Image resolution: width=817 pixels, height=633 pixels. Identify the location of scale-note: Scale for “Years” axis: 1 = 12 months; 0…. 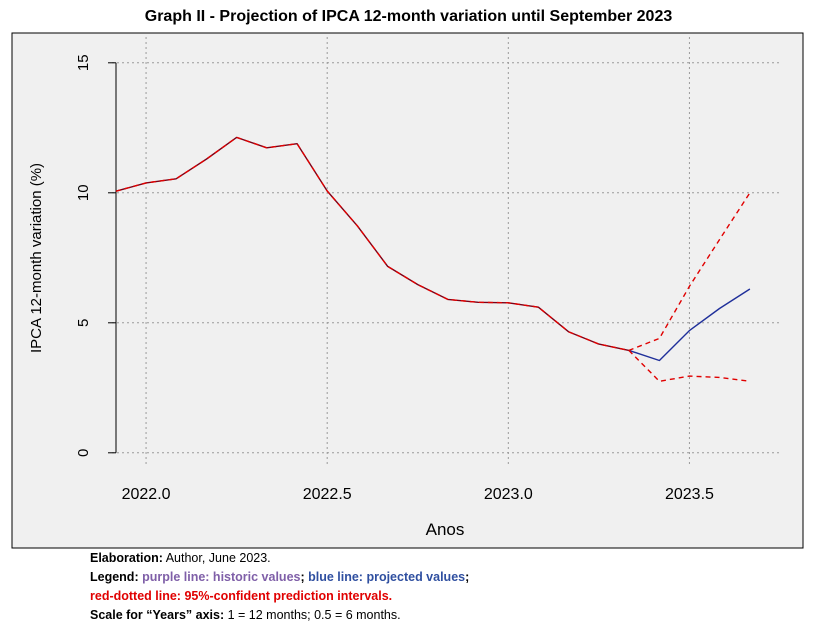
(279, 615).